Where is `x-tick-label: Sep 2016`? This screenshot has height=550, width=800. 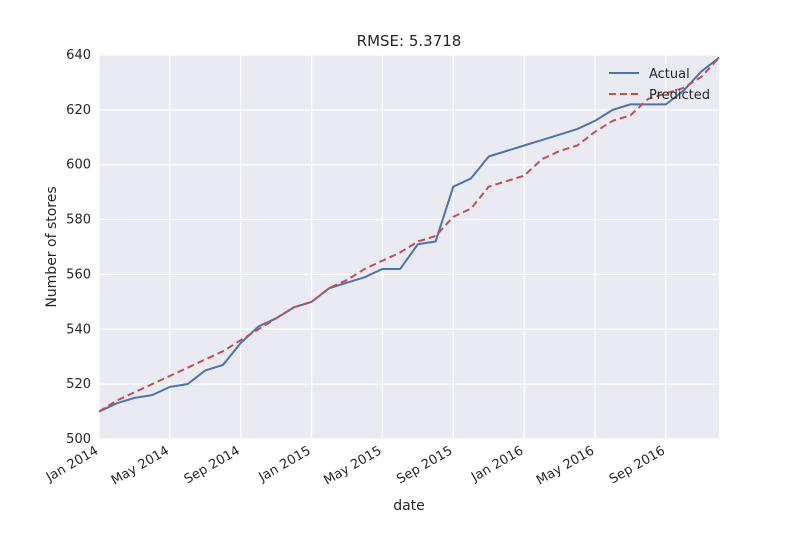 x-tick-label: Sep 2016 is located at coordinates (637, 465).